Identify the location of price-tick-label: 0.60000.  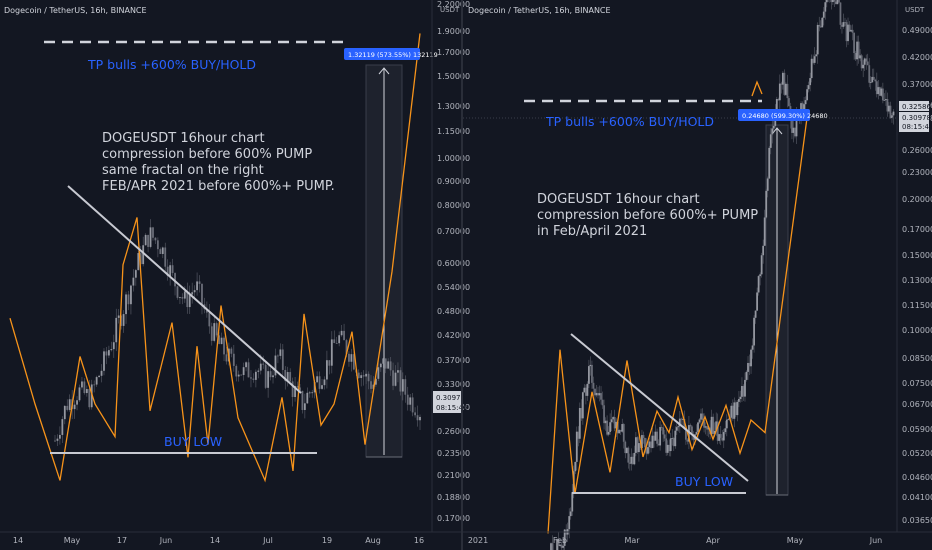
(453, 263).